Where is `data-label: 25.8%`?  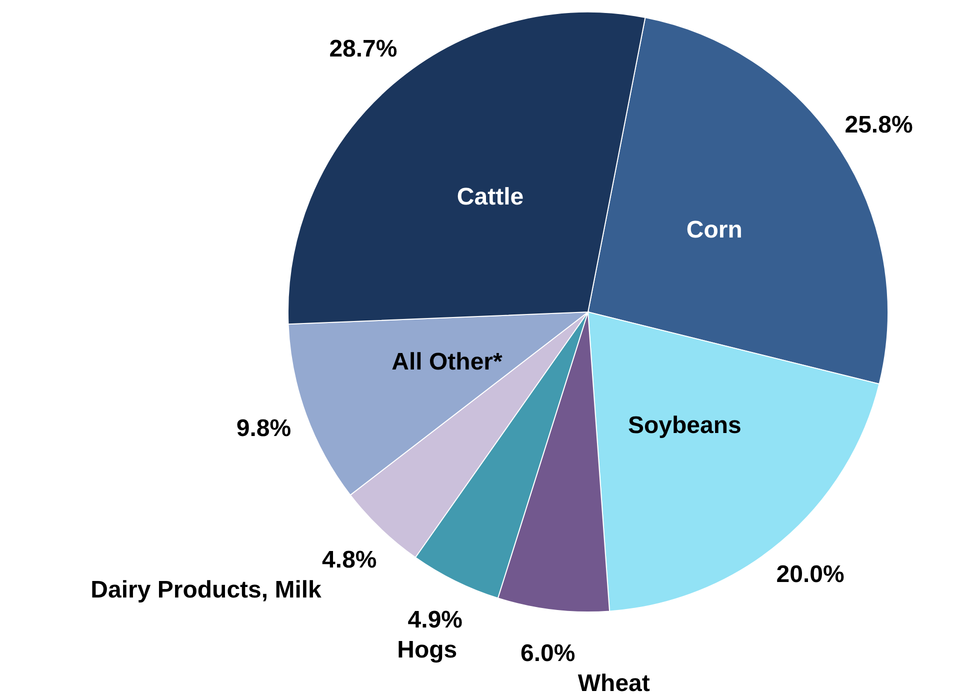
data-label: 25.8% is located at coordinates (878, 125).